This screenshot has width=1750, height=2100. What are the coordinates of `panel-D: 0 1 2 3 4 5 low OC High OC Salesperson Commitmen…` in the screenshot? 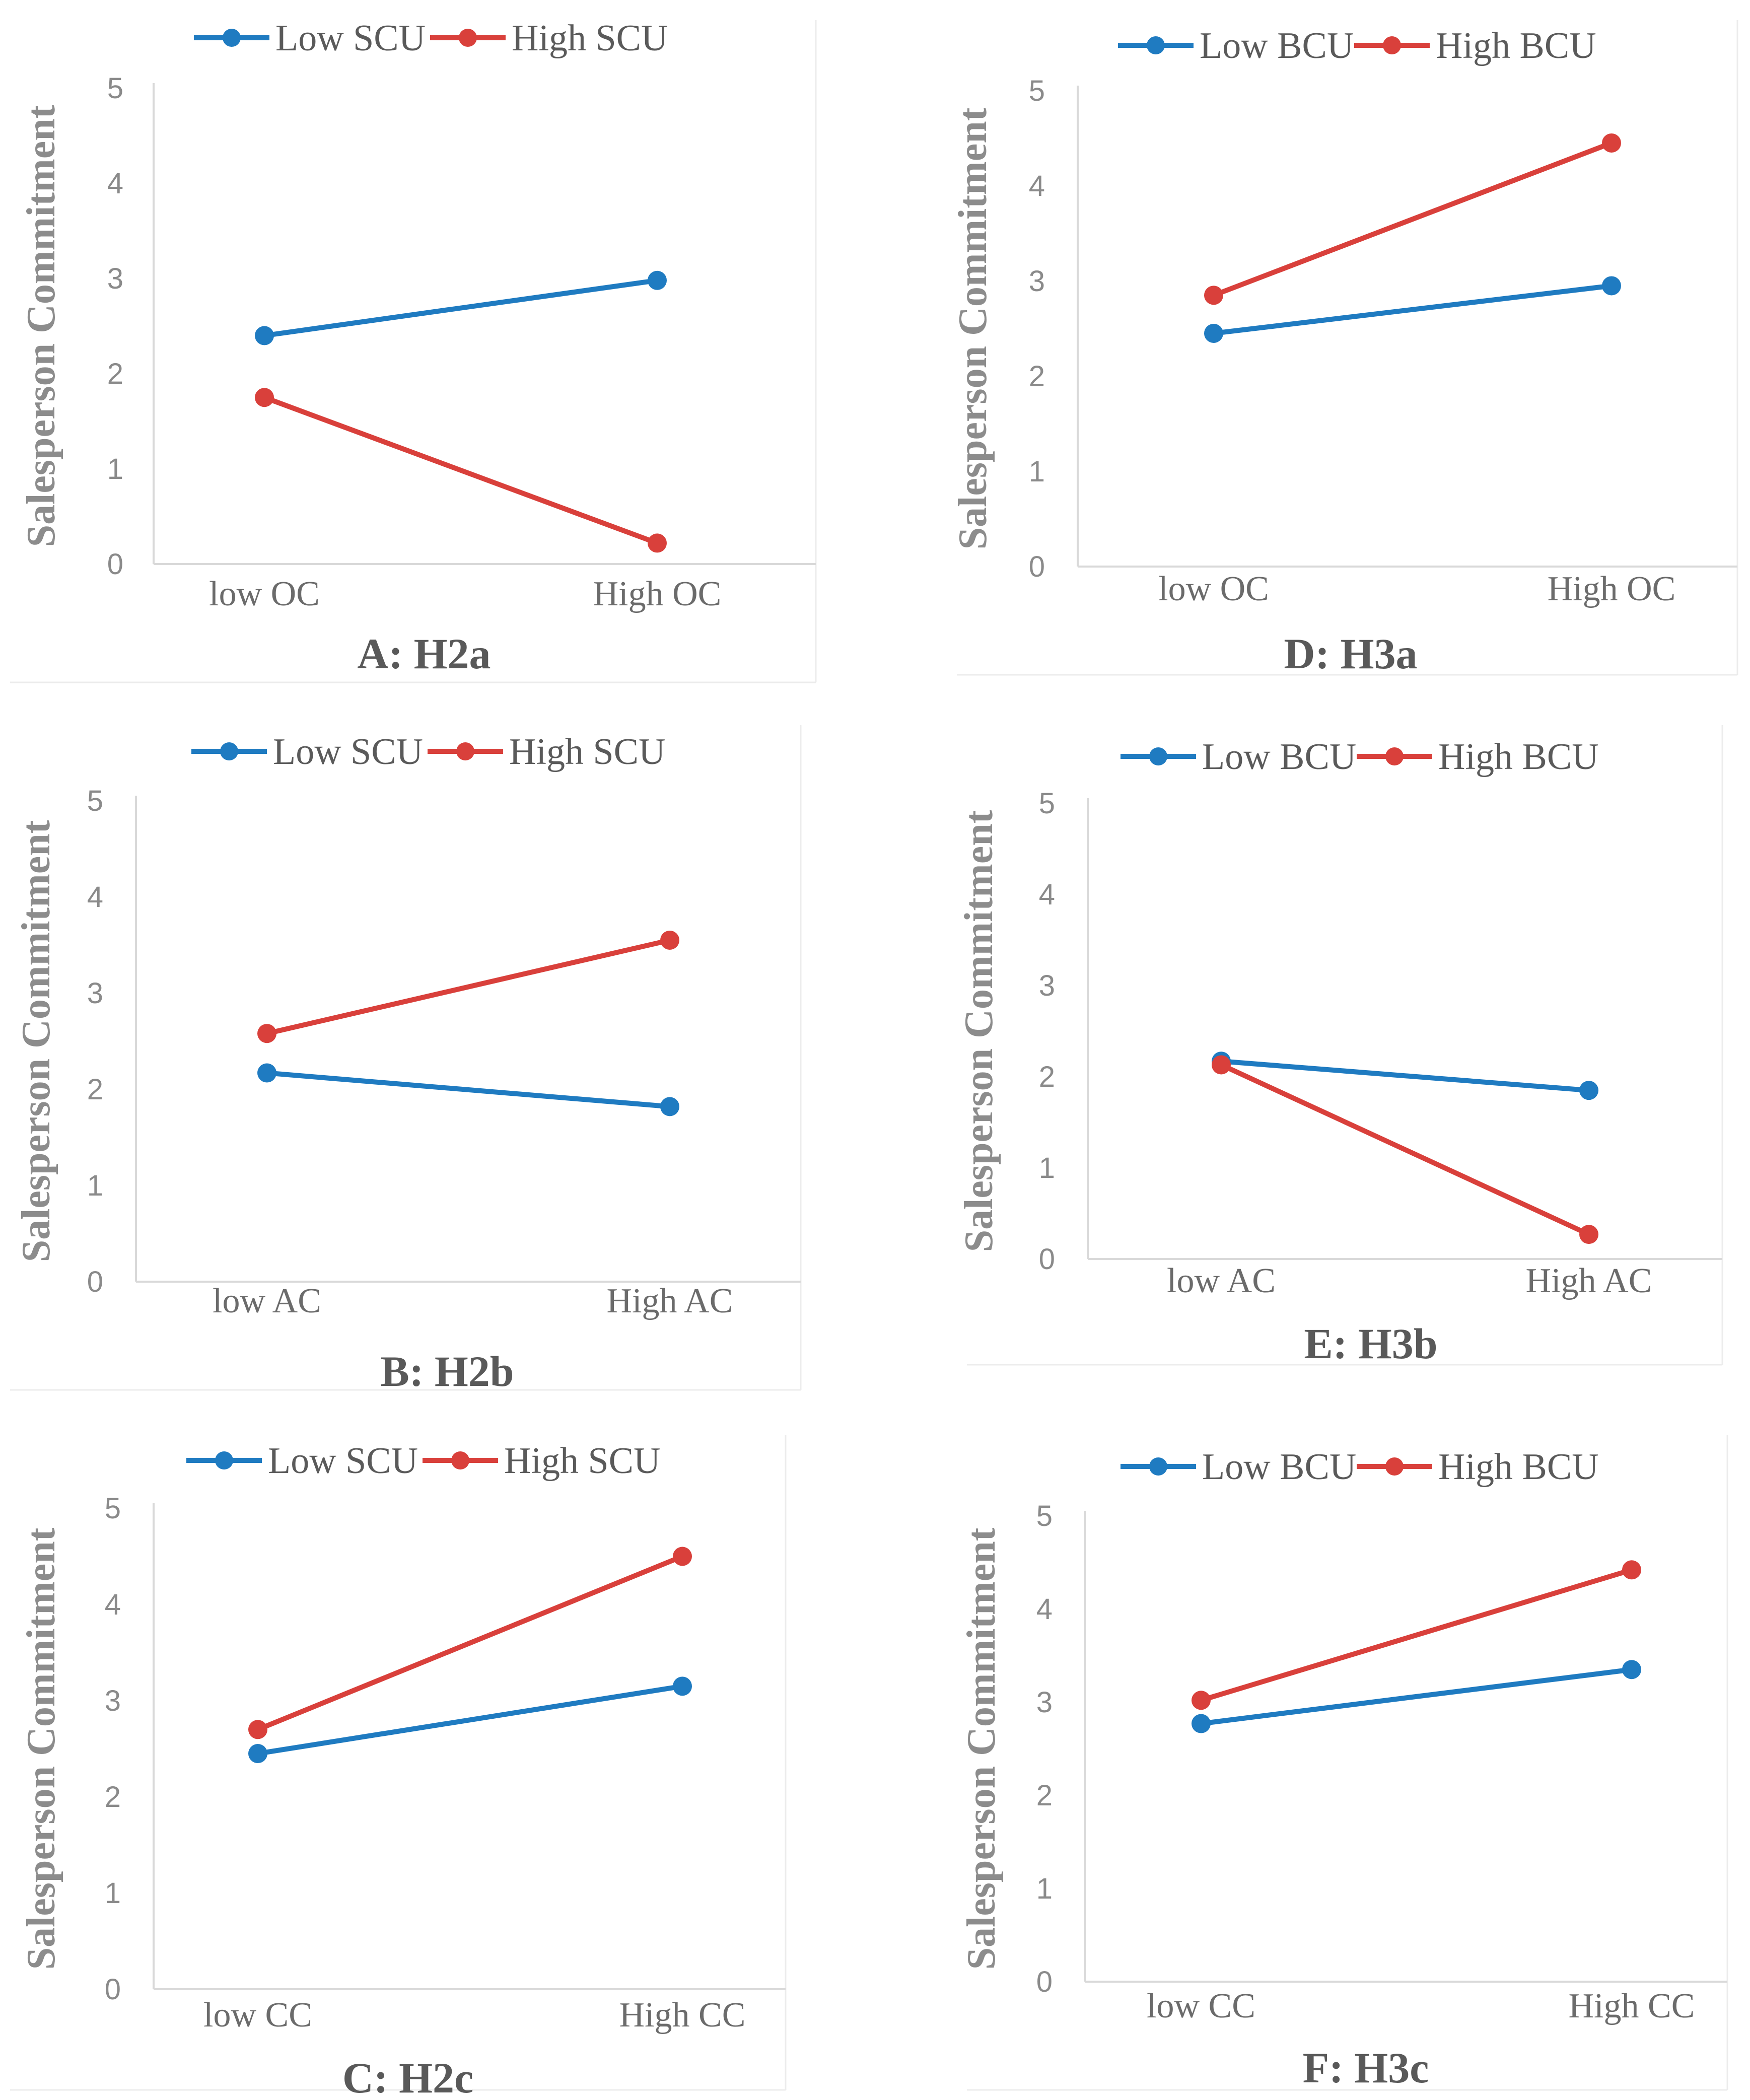 It's located at (1344, 349).